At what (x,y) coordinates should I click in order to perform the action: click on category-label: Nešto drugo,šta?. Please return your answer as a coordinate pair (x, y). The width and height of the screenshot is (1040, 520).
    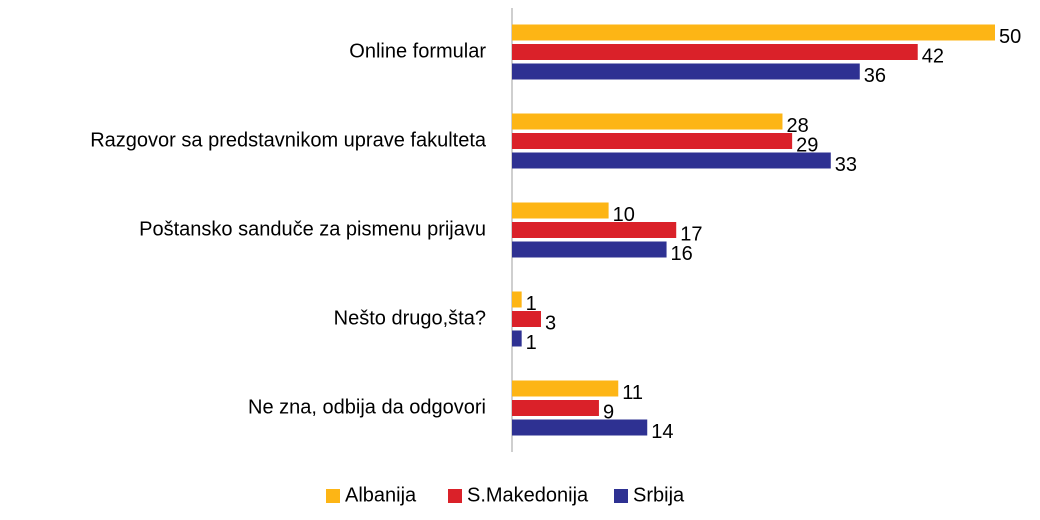
    Looking at the image, I should click on (410, 318).